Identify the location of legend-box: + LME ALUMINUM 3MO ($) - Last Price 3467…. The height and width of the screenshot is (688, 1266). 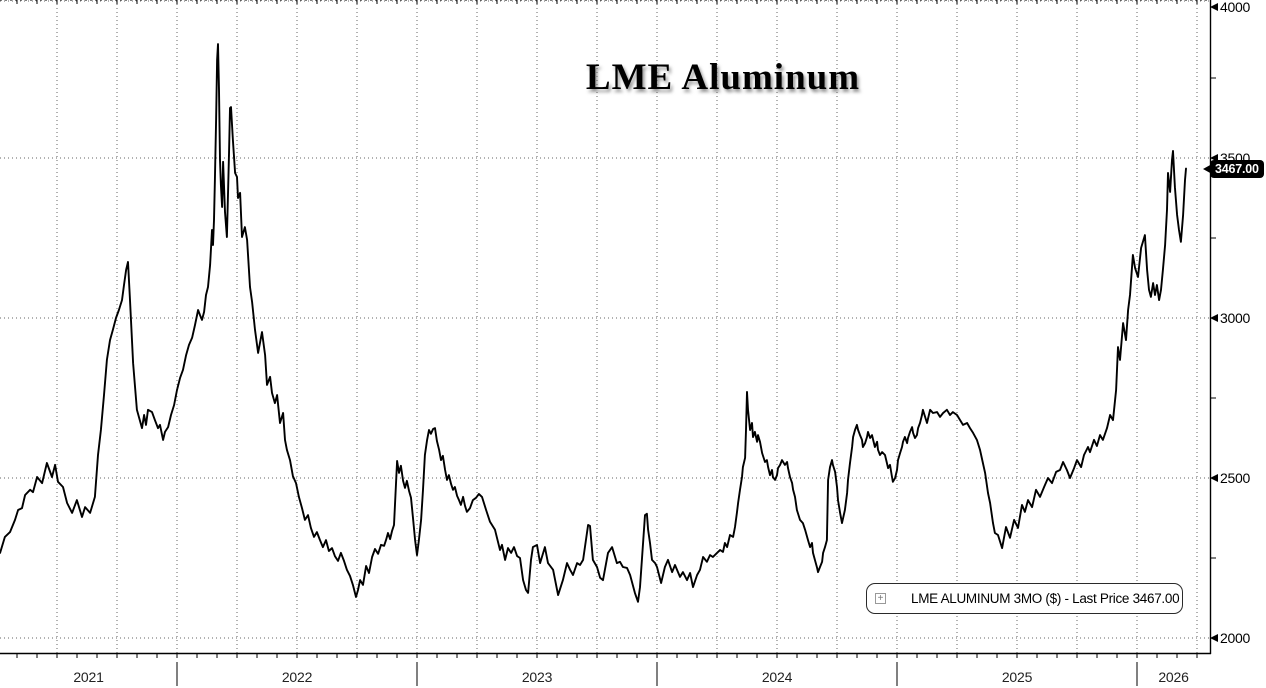
(1024, 598).